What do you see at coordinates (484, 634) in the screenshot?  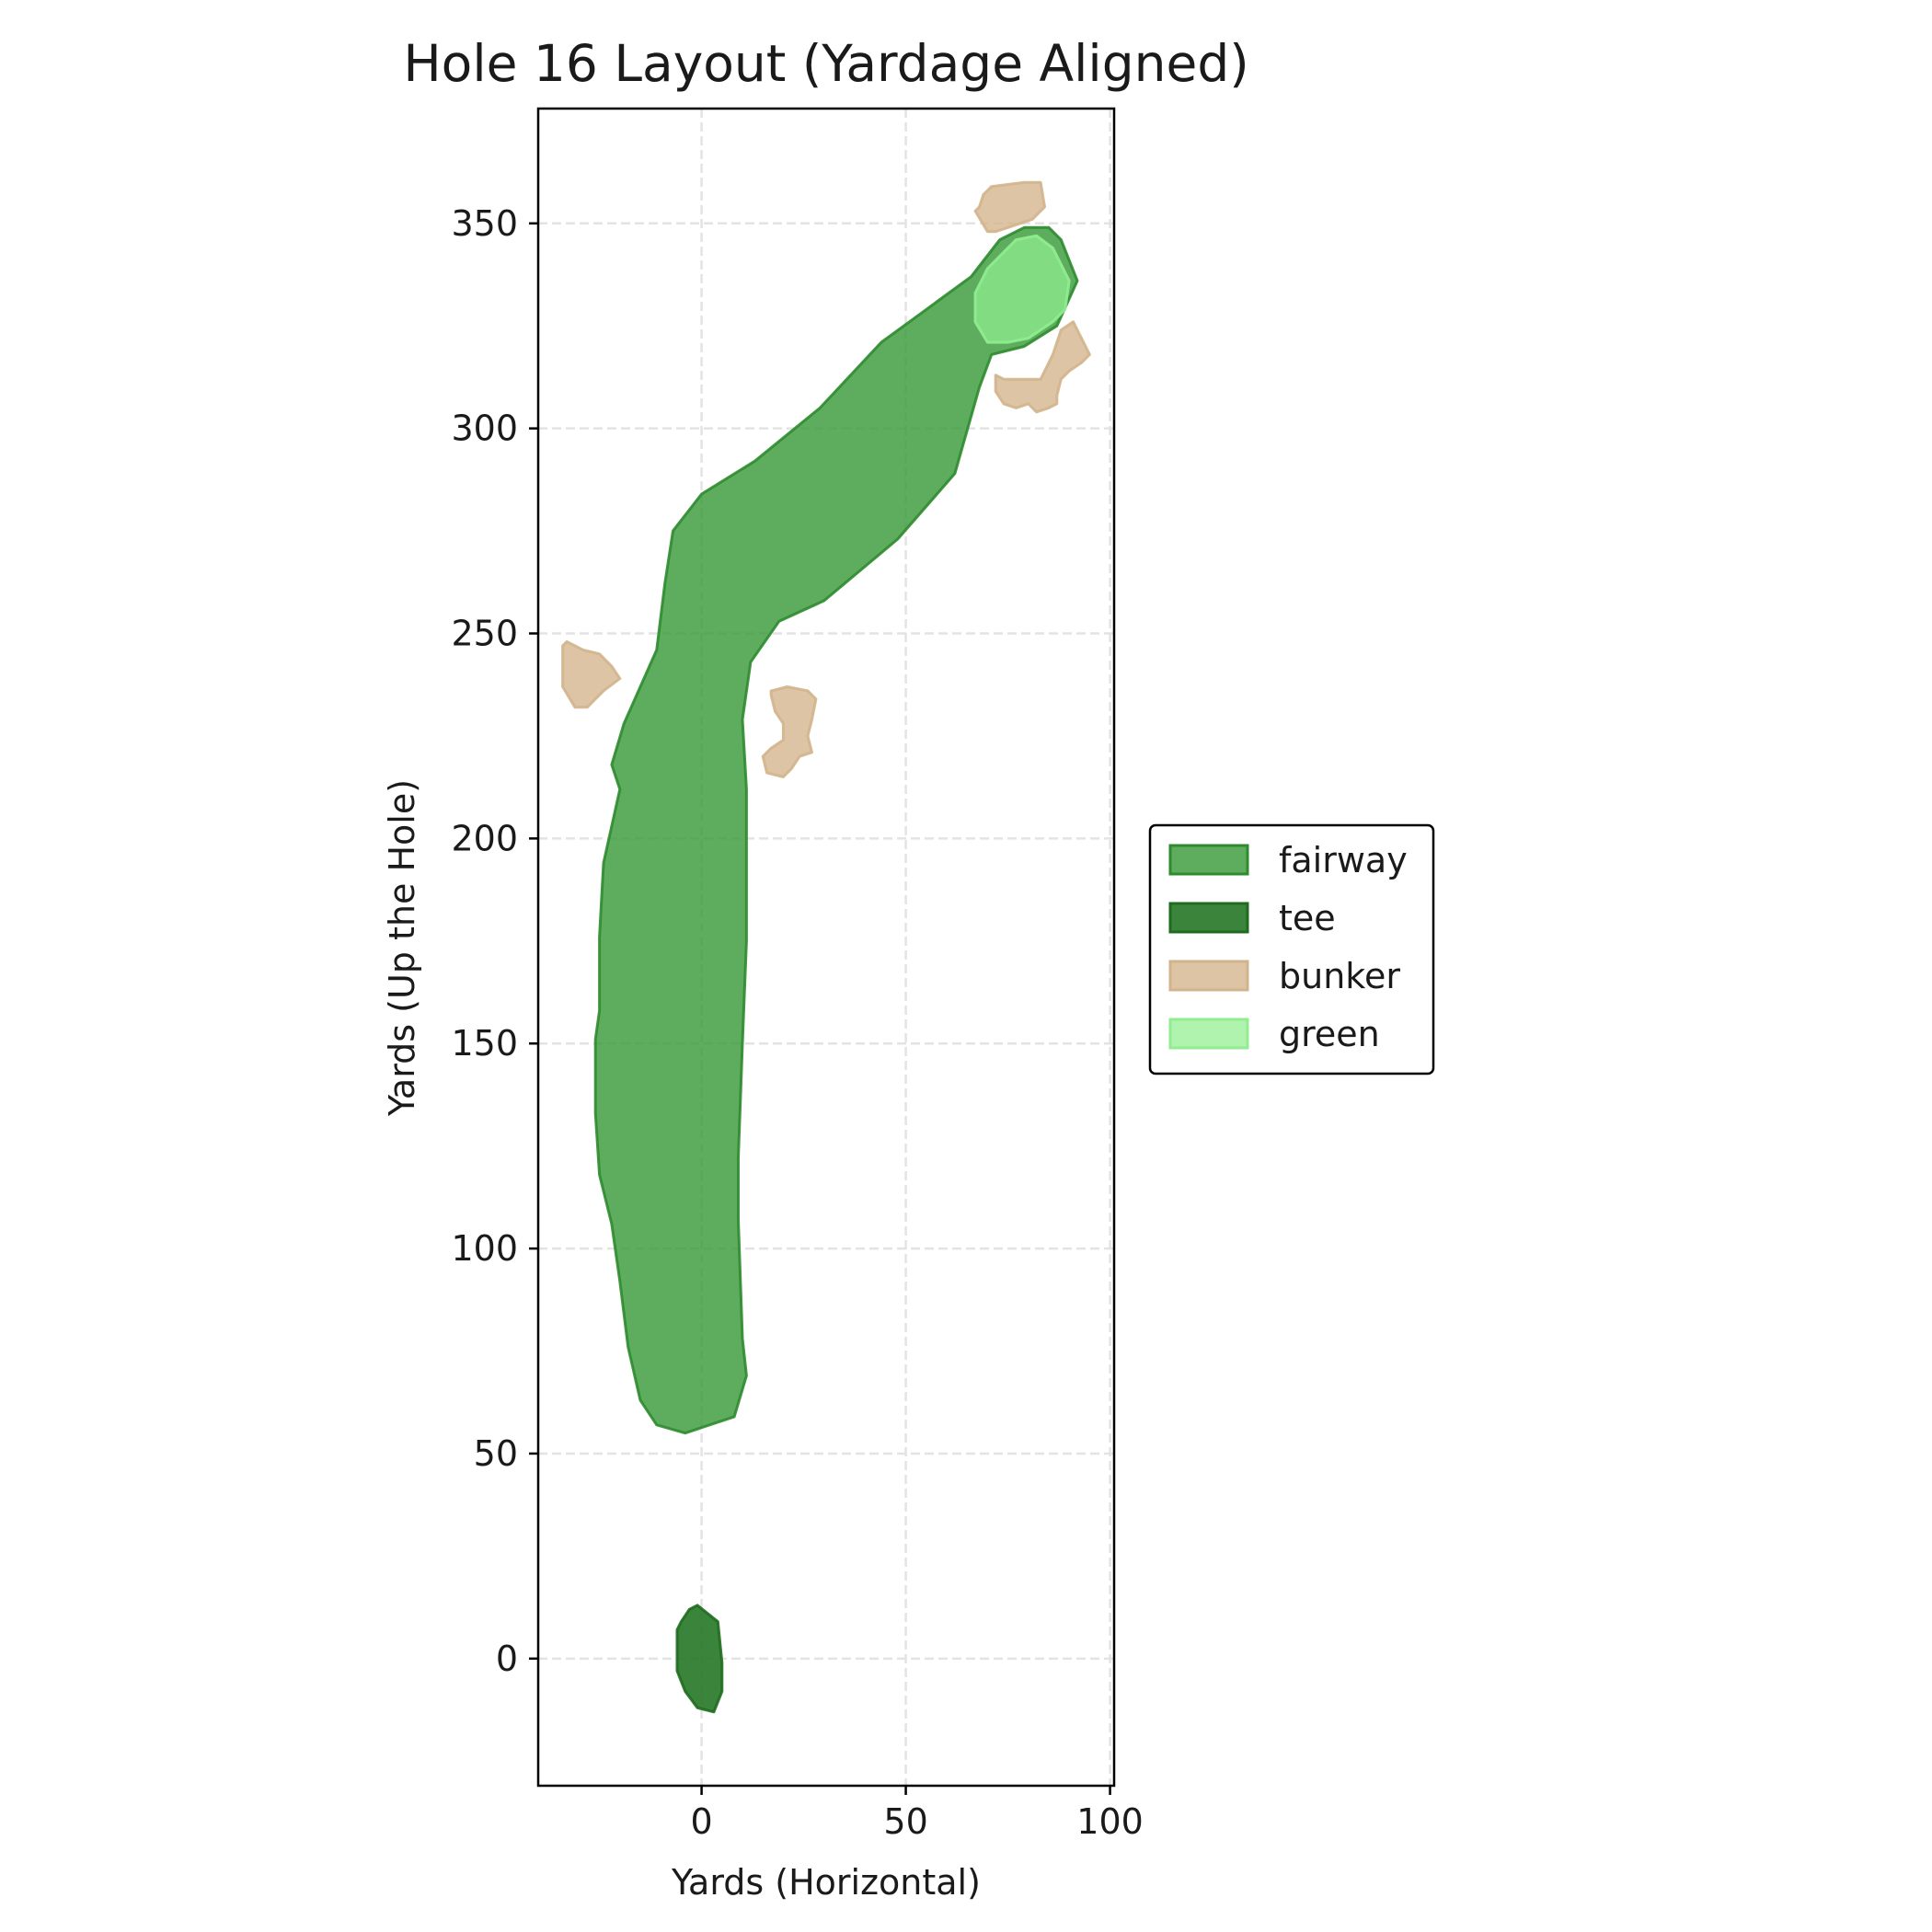 I see `y-tick-label: 250` at bounding box center [484, 634].